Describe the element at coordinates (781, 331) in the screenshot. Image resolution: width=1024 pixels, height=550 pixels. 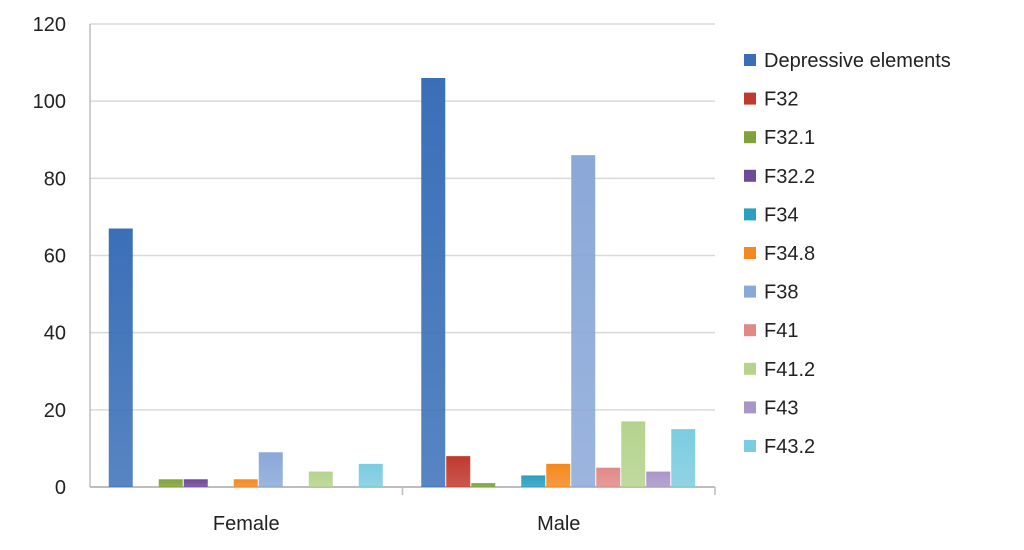
I see `legend-label: F41` at that location.